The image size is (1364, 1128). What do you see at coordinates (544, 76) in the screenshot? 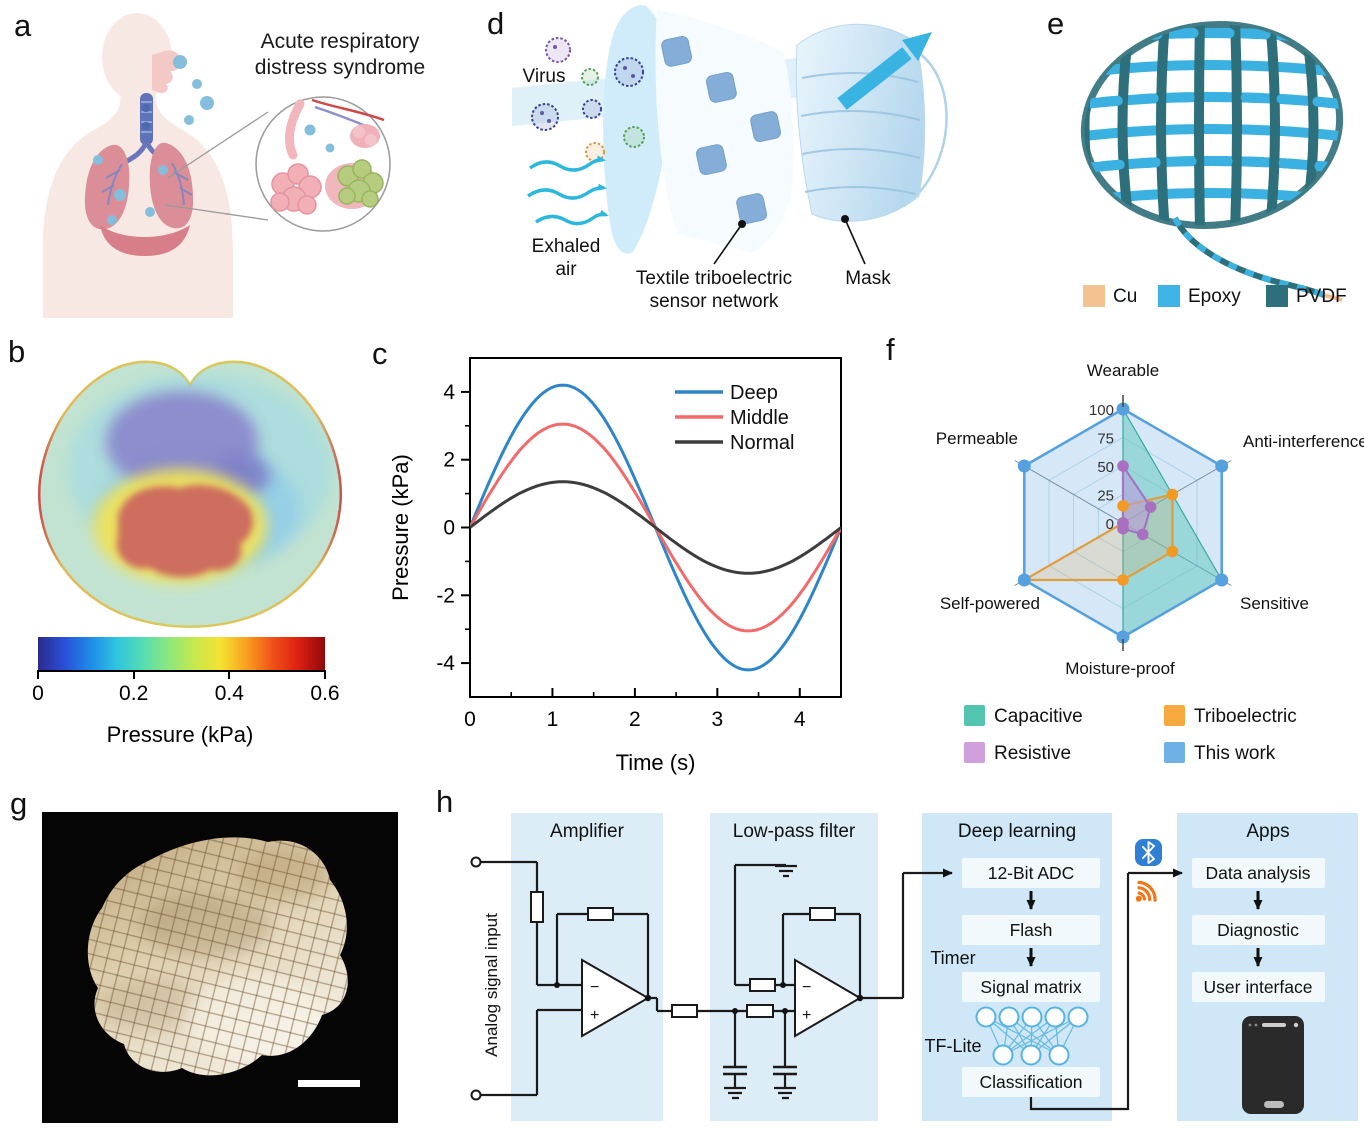
I see `virus-label: Virus` at bounding box center [544, 76].